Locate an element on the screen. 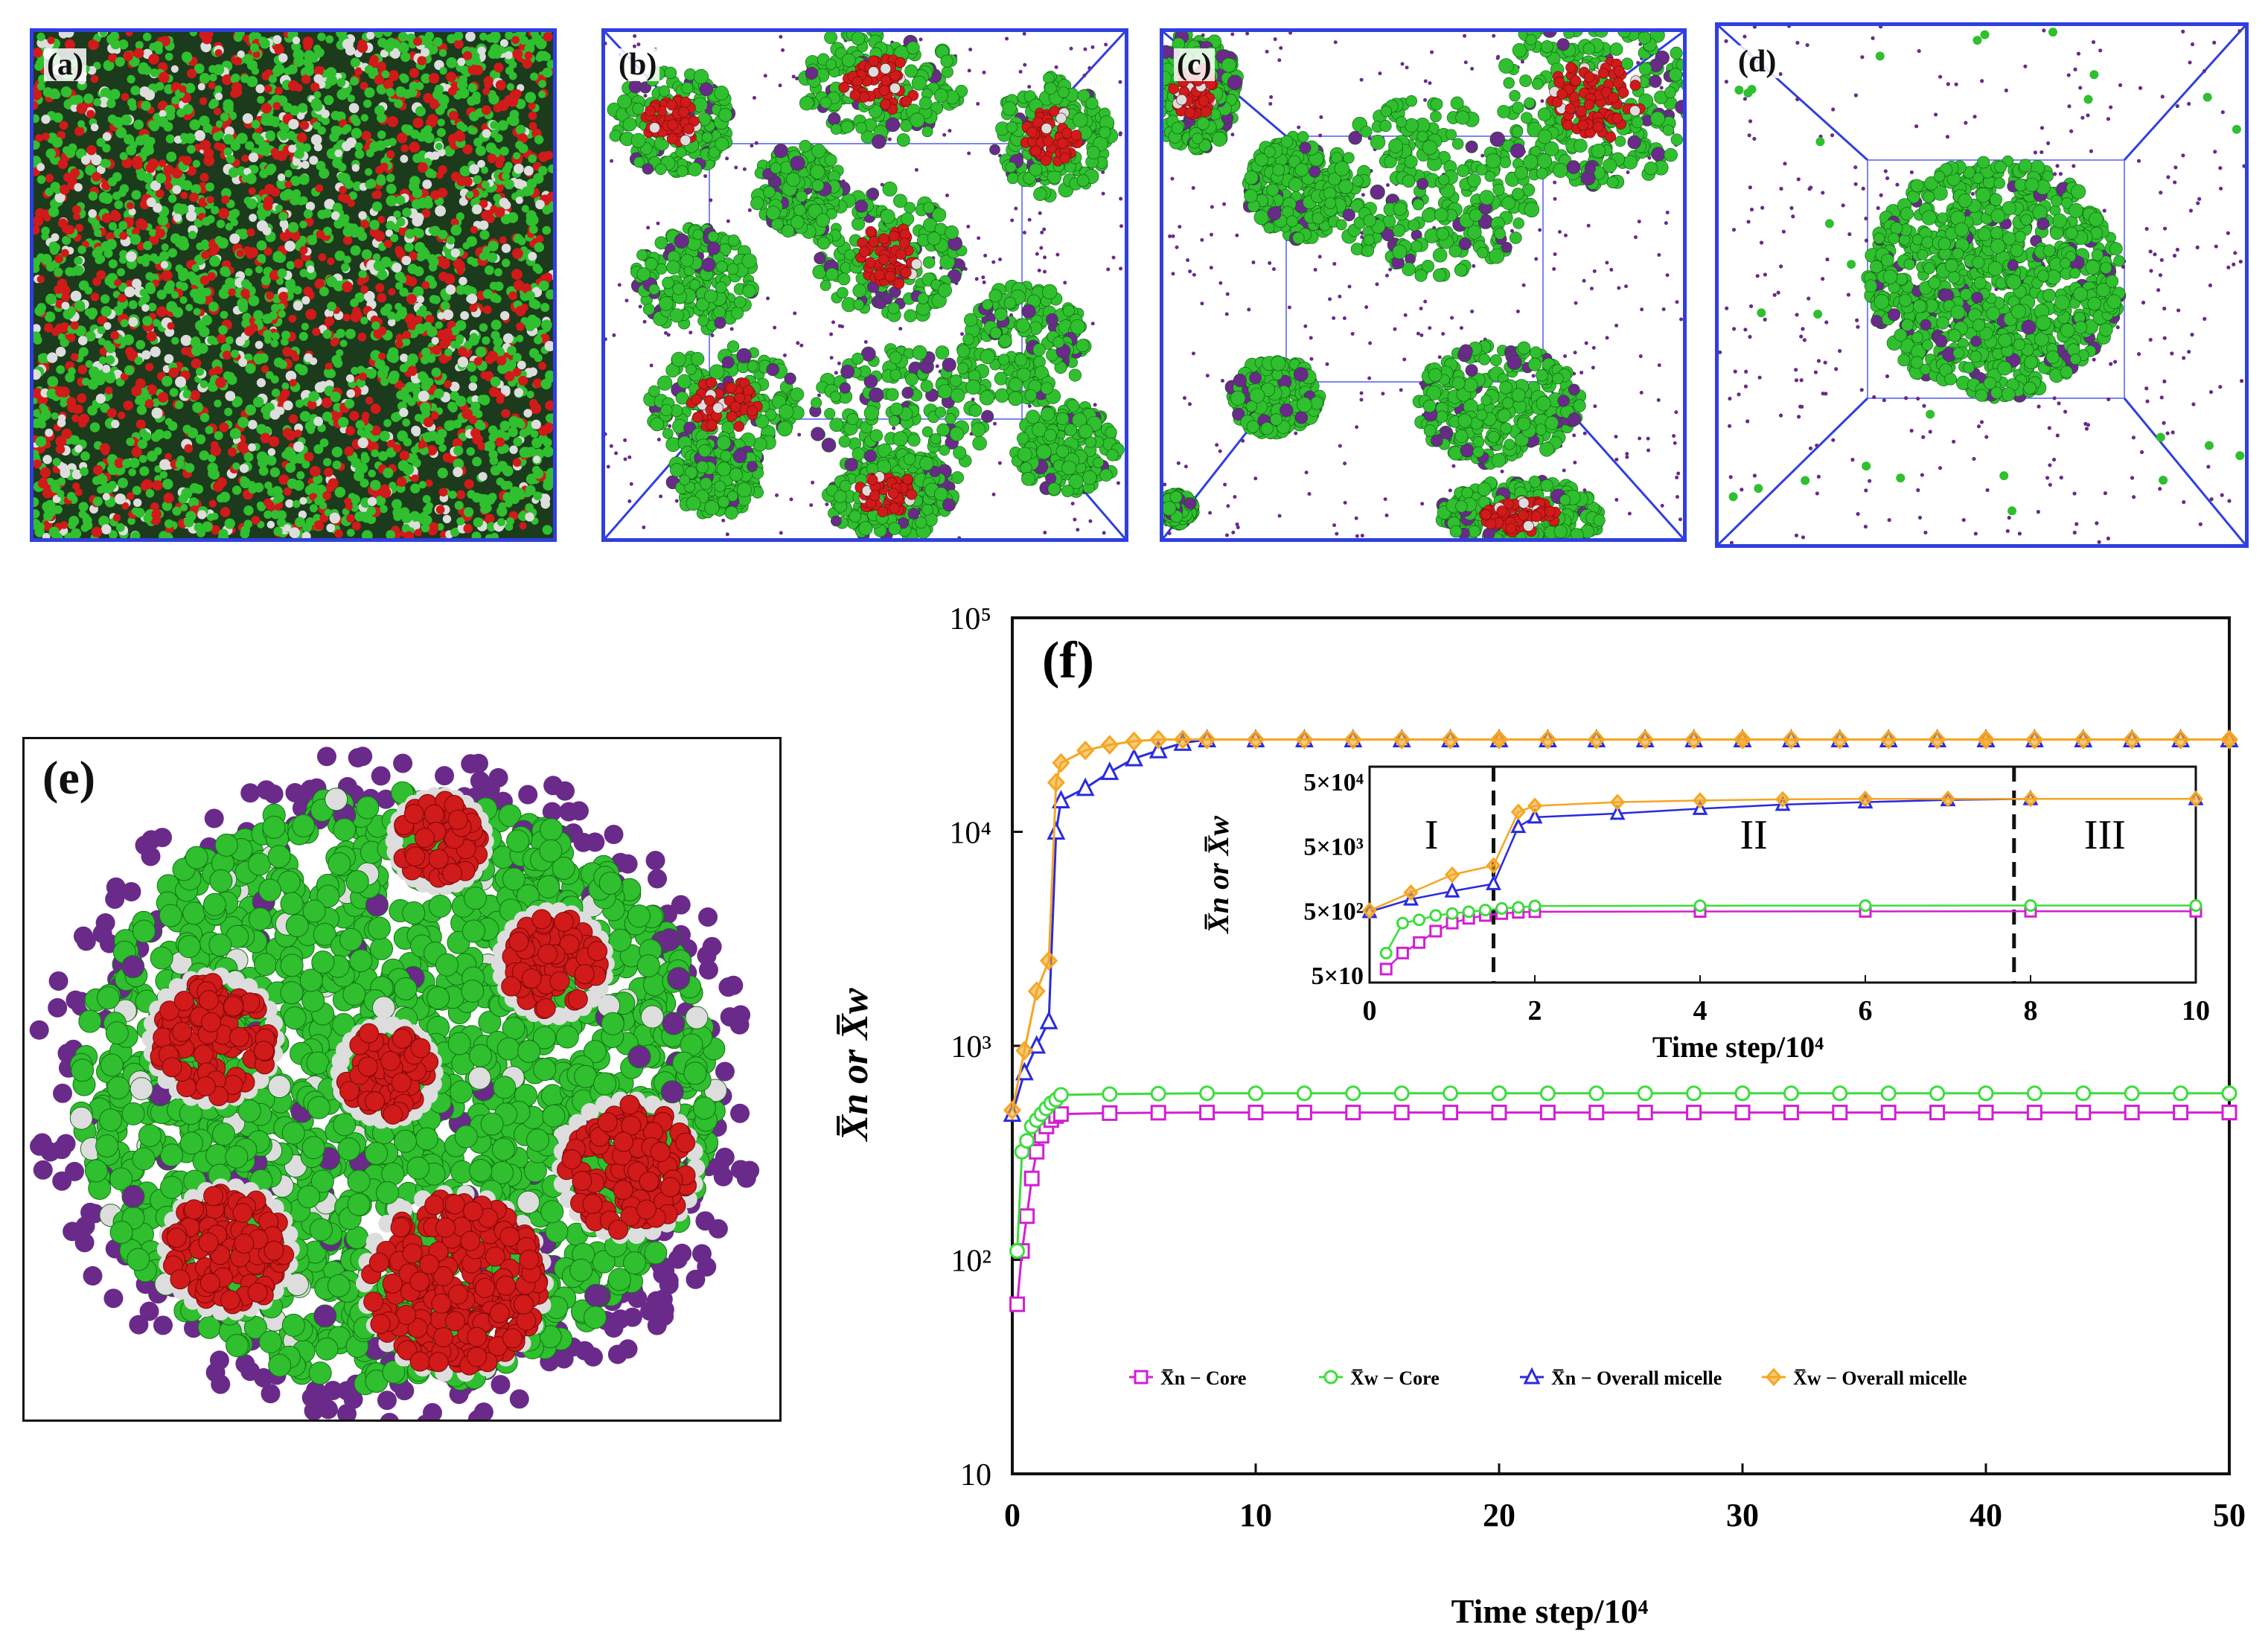 The height and width of the screenshot is (1651, 2268). micelle-beads is located at coordinates (394, 1083).